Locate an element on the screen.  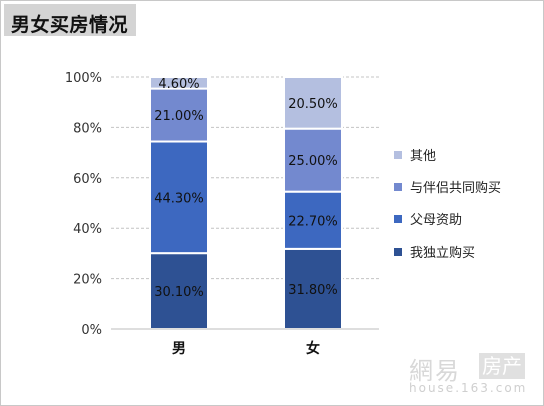
legend-label: 与伴侣共同购买 is located at coordinates (455, 188).